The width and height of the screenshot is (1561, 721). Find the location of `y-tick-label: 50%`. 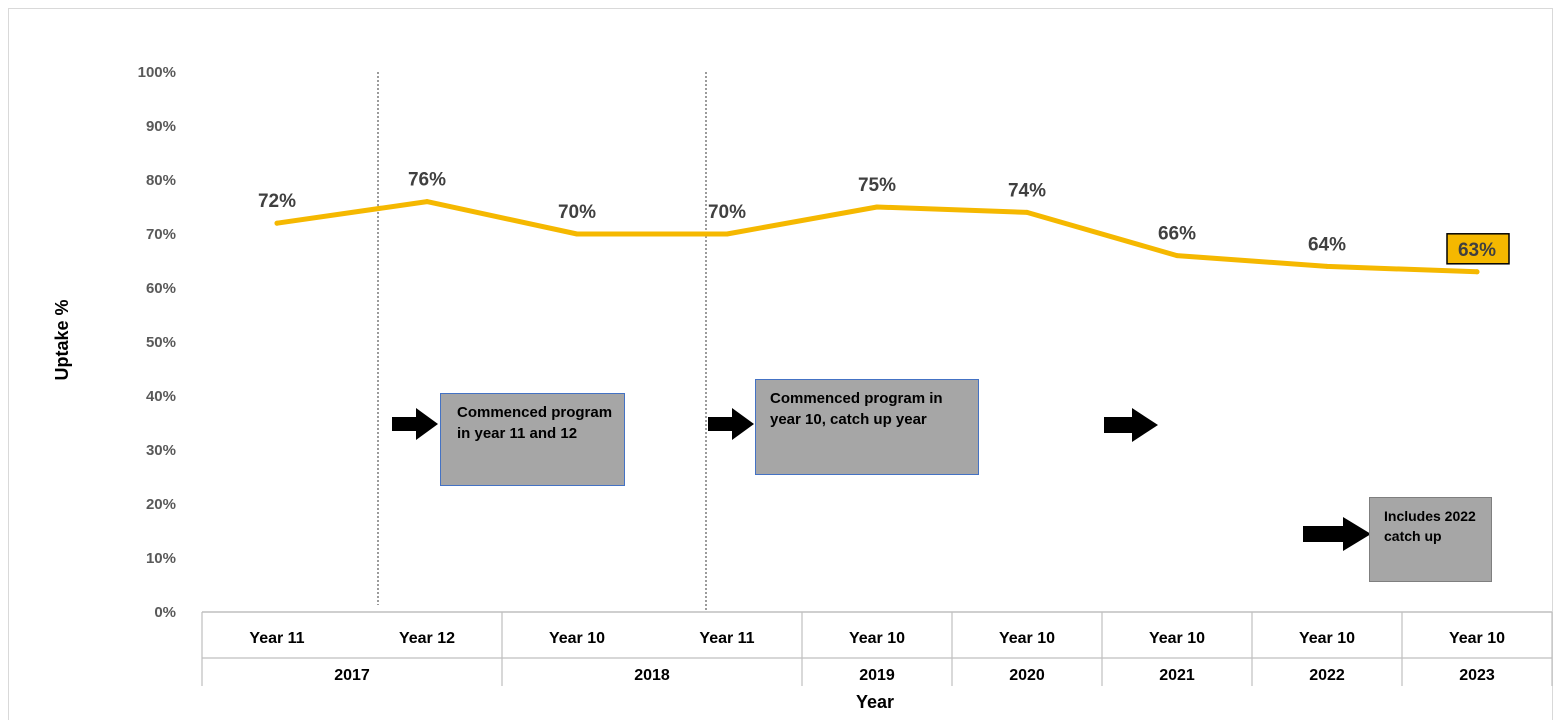

y-tick-label: 50% is located at coordinates (161, 342).